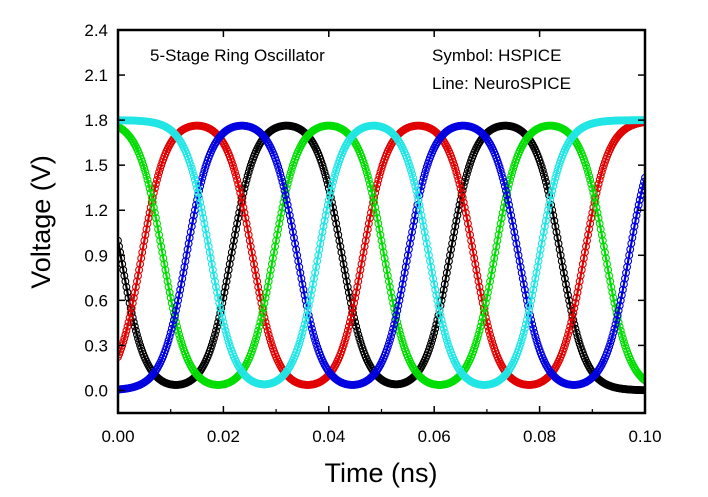  I want to click on y-tick-label: 1.2, so click(96, 210).